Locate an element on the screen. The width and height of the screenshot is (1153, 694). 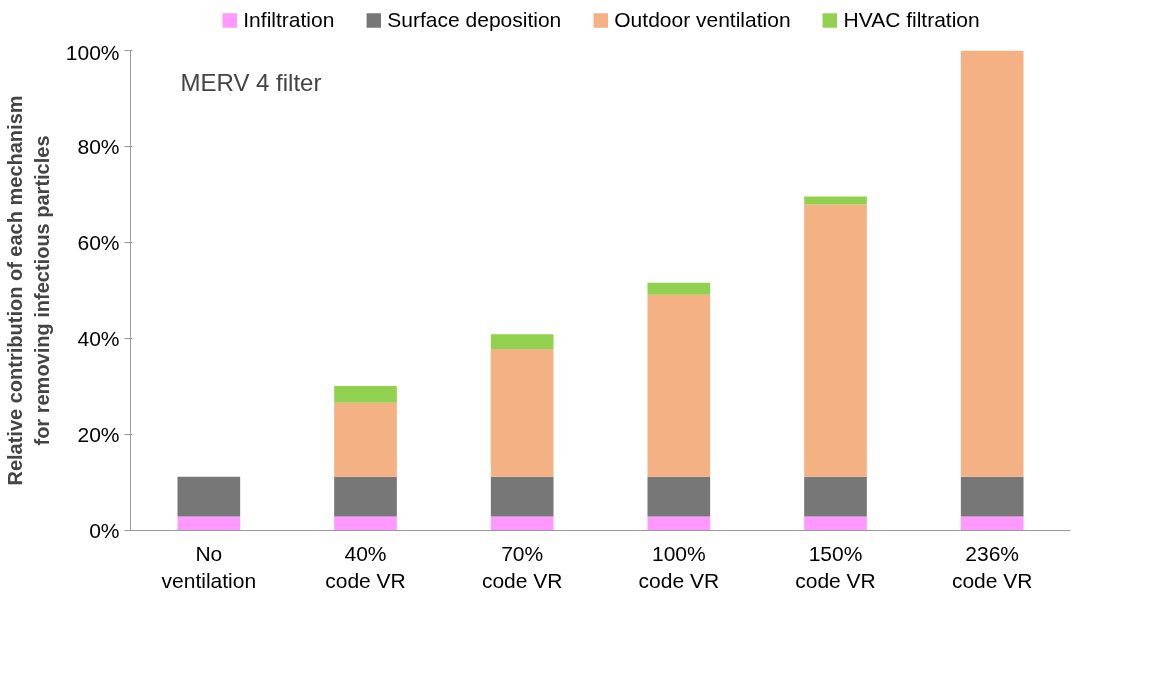
legend-label: Surface deposition is located at coordinates (474, 20).